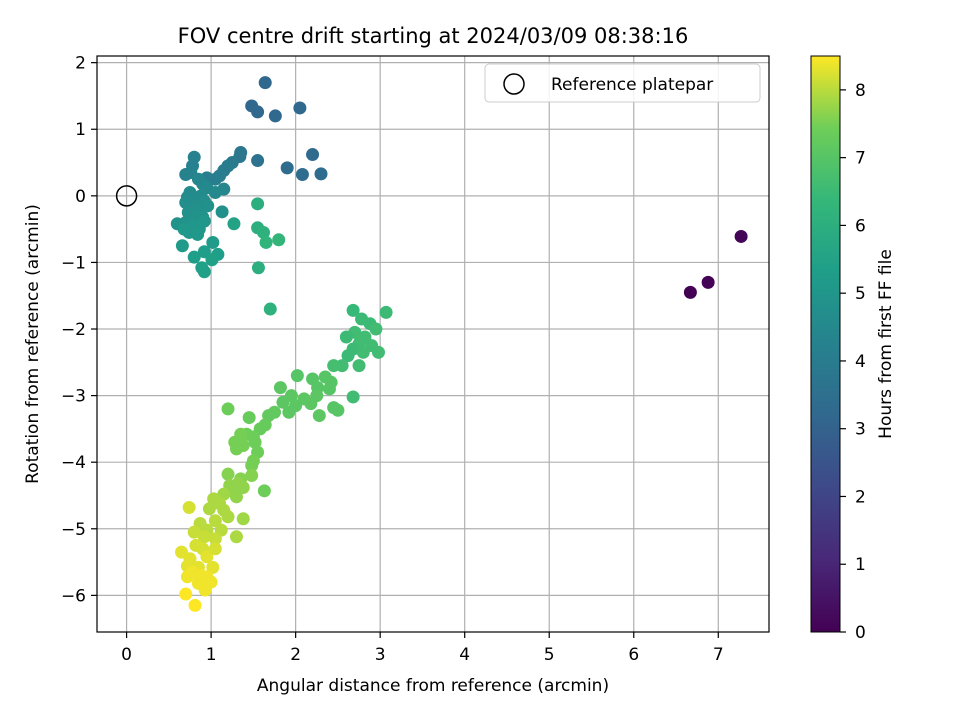 This screenshot has height=720, width=960. Describe the element at coordinates (73, 463) in the screenshot. I see `y-tick-label: −4` at that location.